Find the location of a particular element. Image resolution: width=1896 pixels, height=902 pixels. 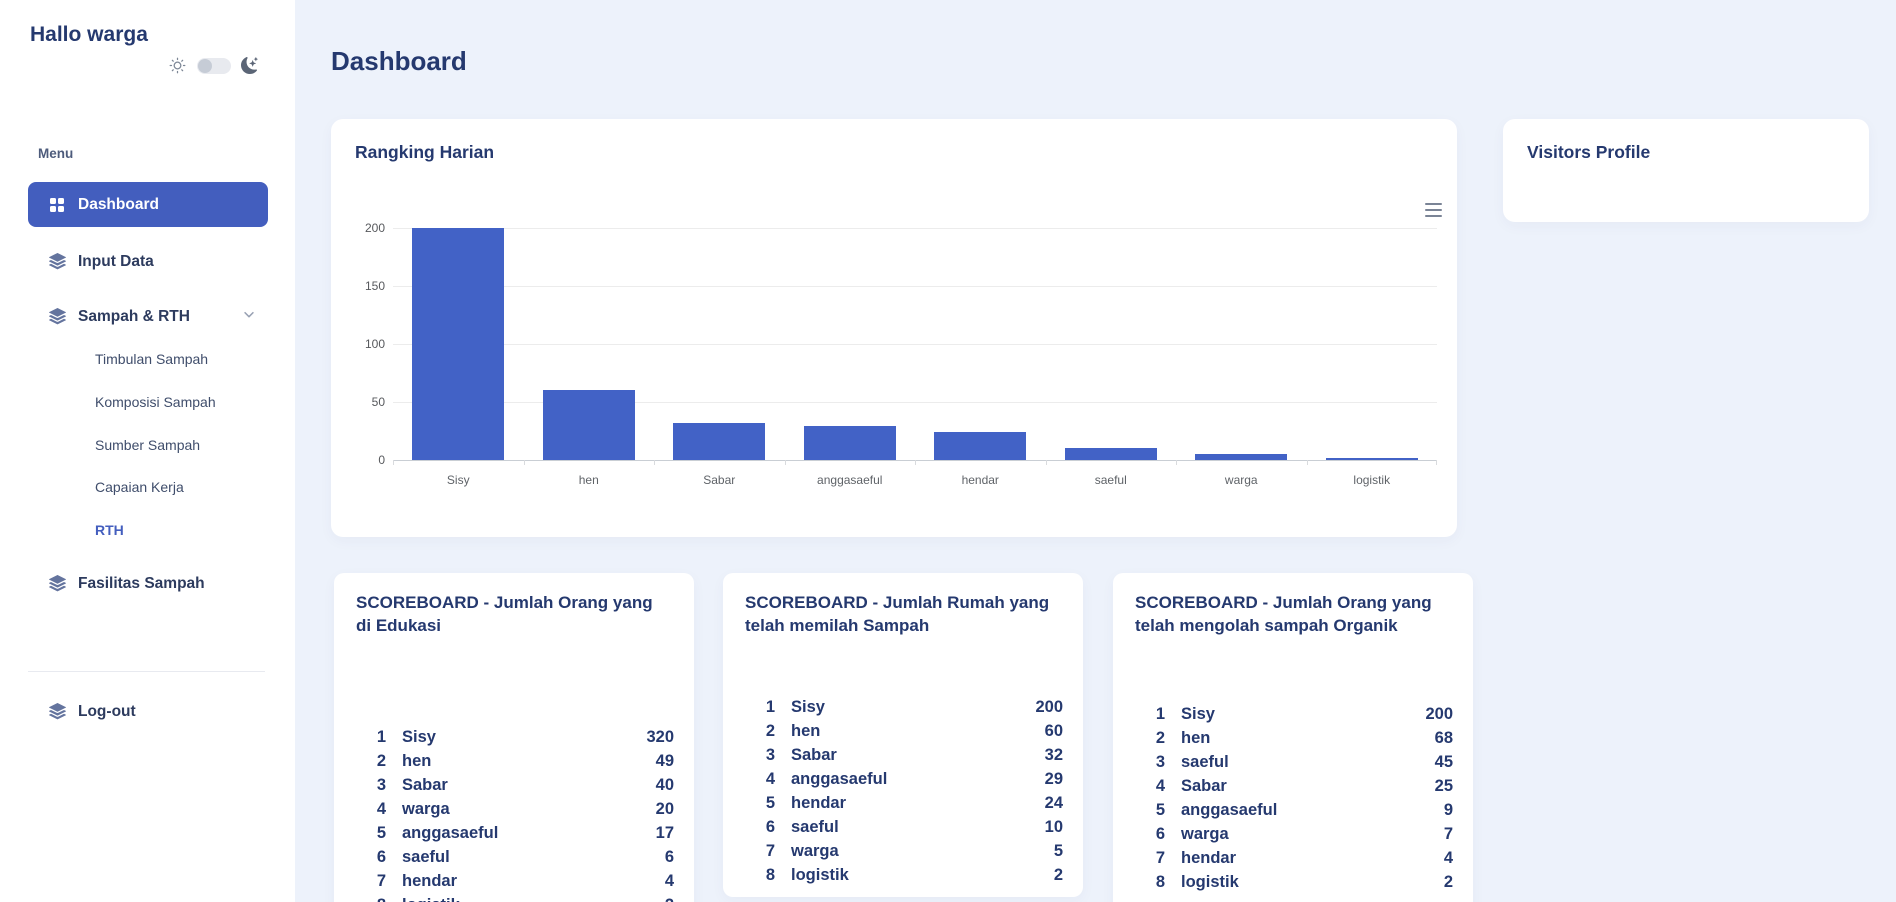

bar-saeful is located at coordinates (1110, 454).